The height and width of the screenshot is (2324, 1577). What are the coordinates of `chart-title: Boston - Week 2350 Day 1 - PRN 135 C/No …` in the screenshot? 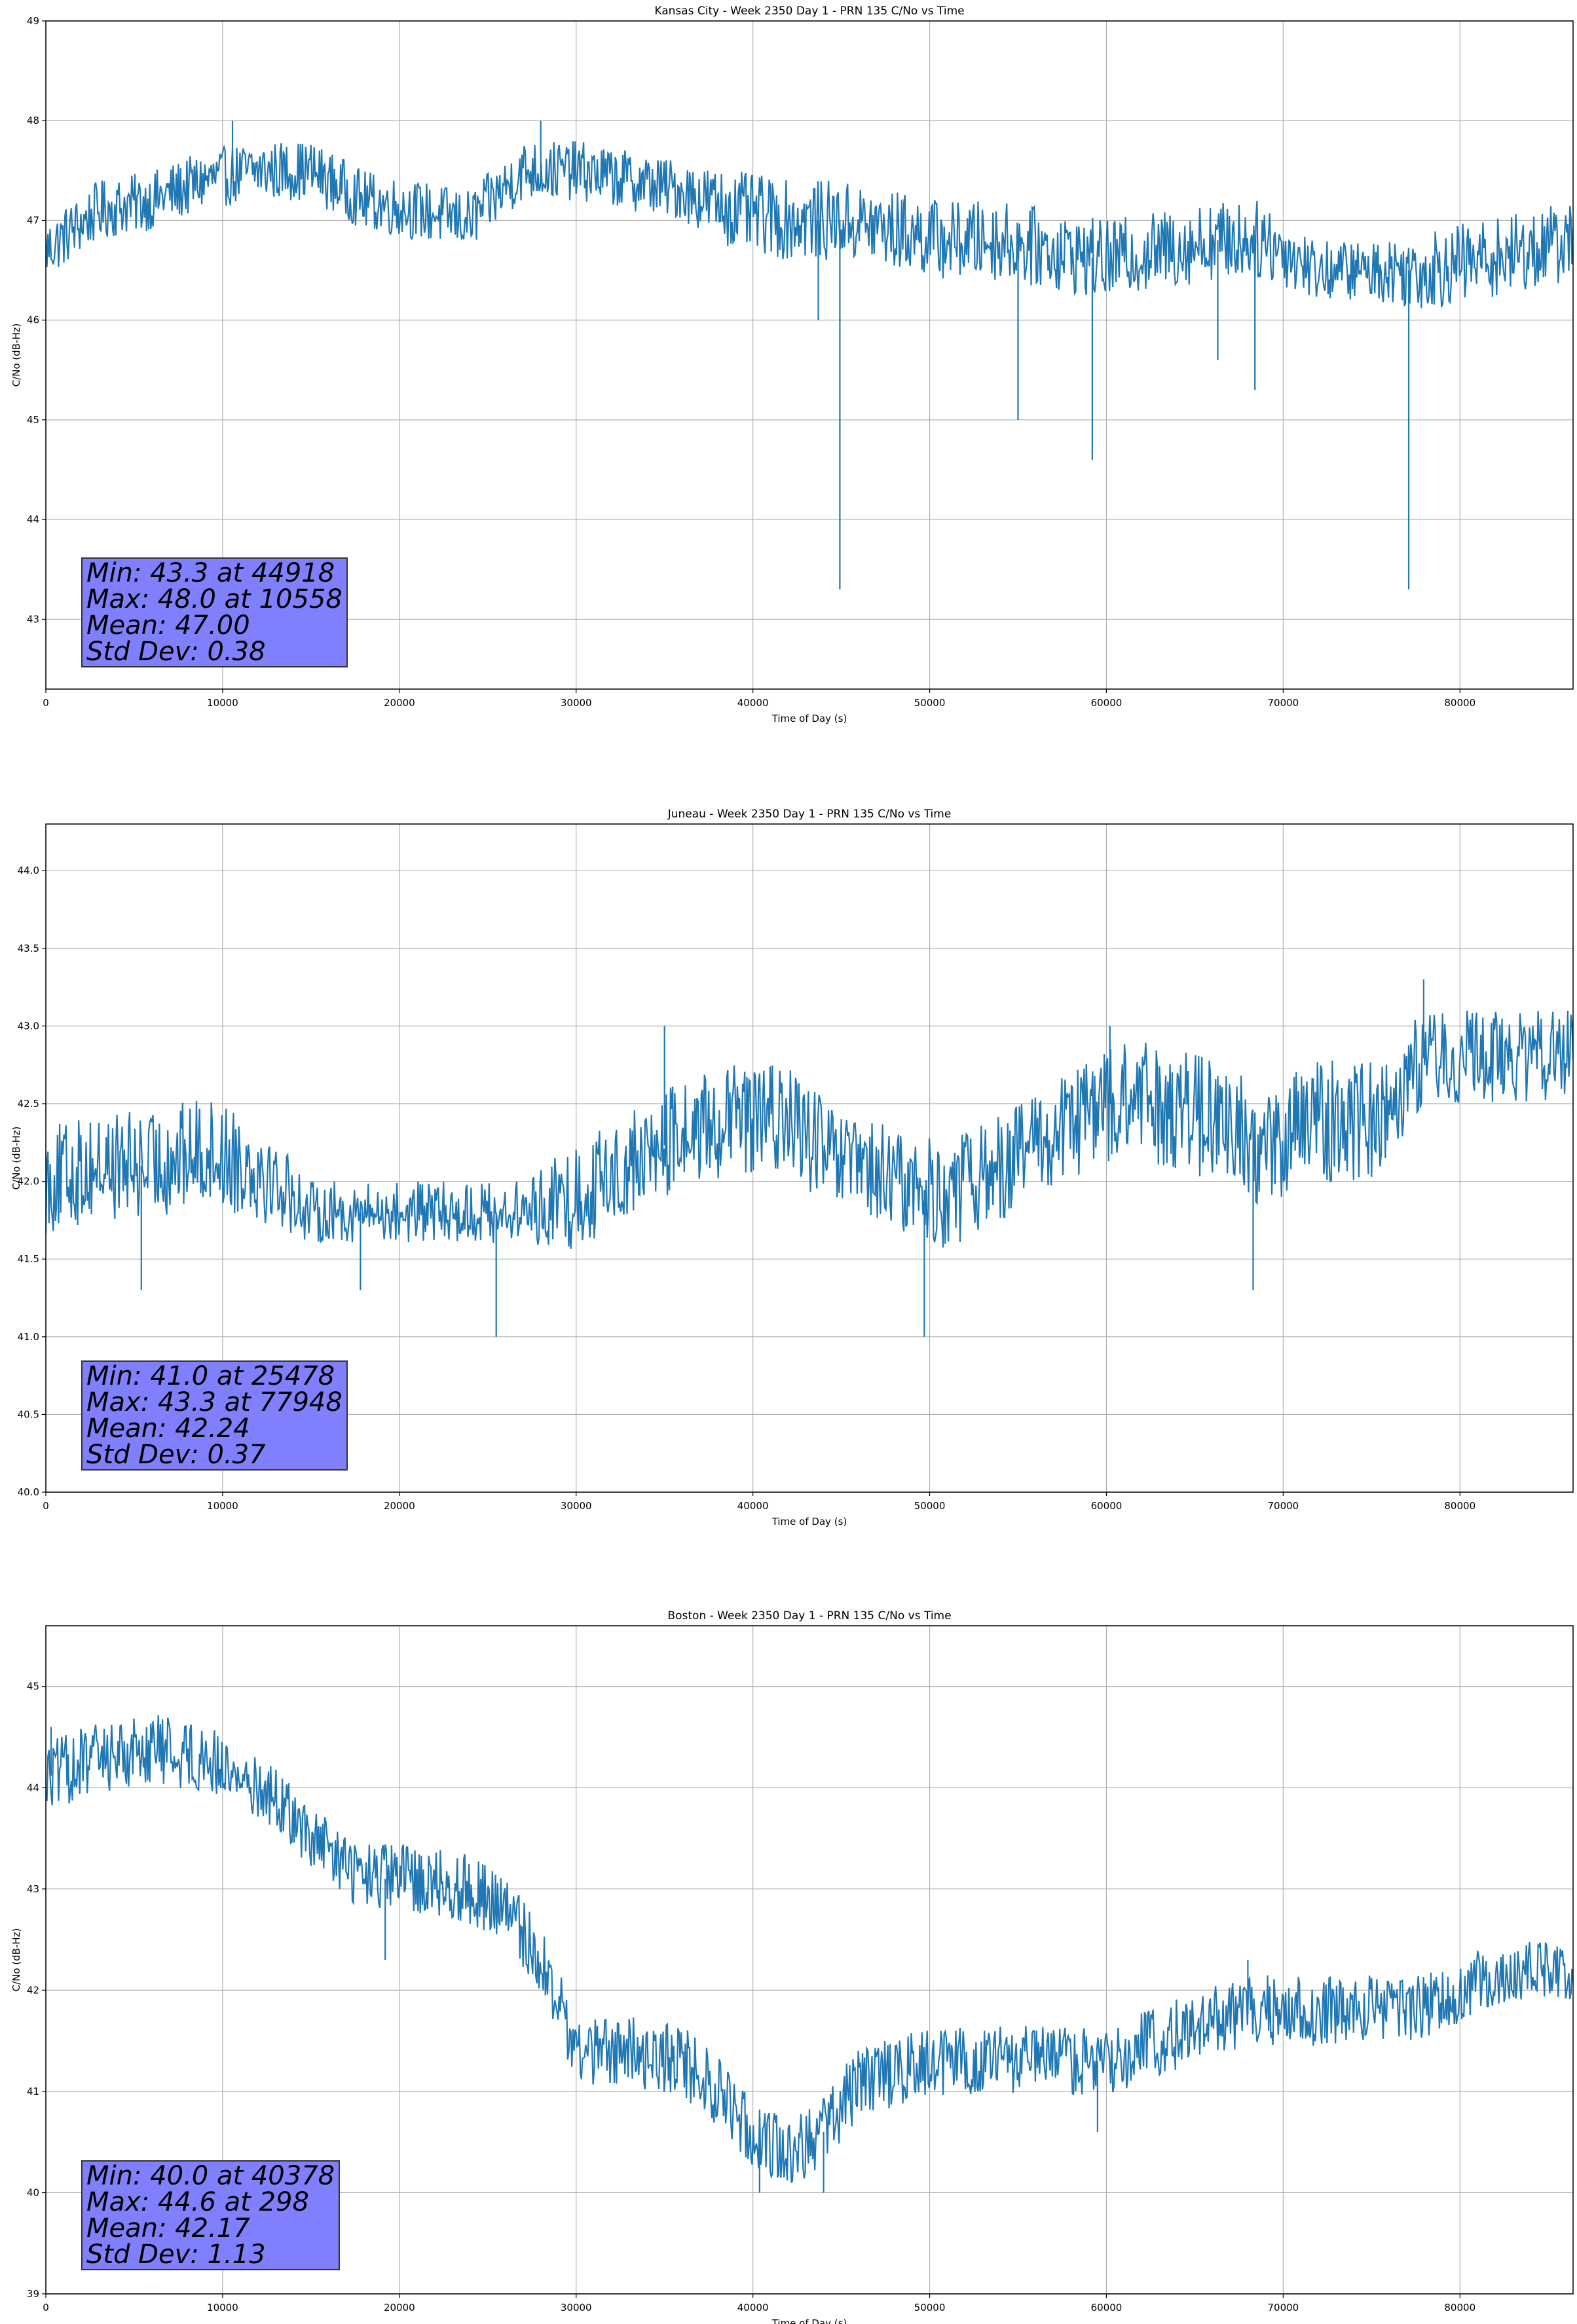 It's located at (809, 1615).